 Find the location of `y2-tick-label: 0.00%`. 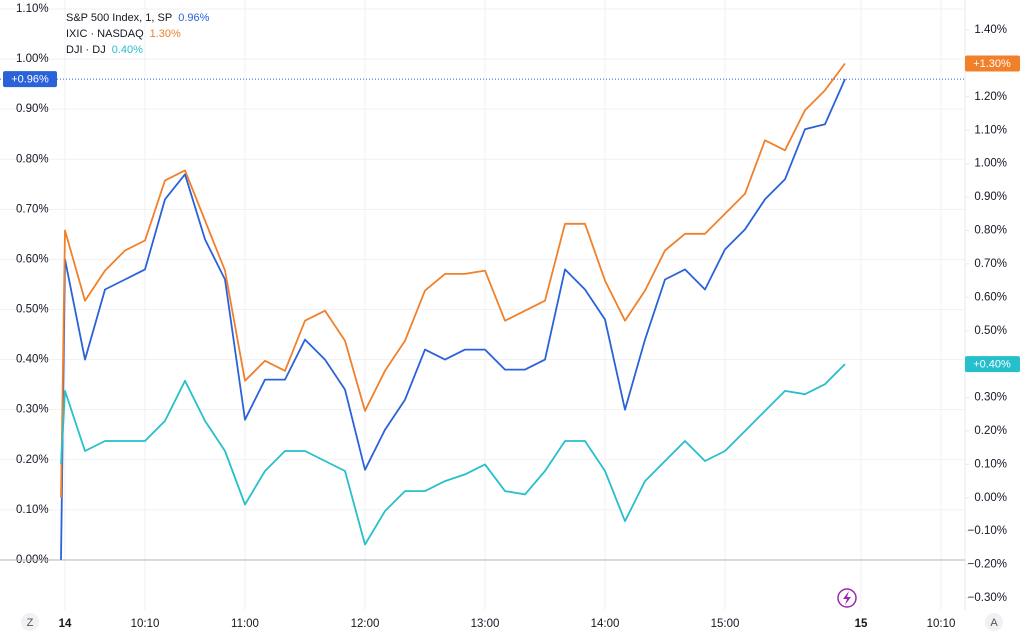

y2-tick-label: 0.00% is located at coordinates (990, 498).